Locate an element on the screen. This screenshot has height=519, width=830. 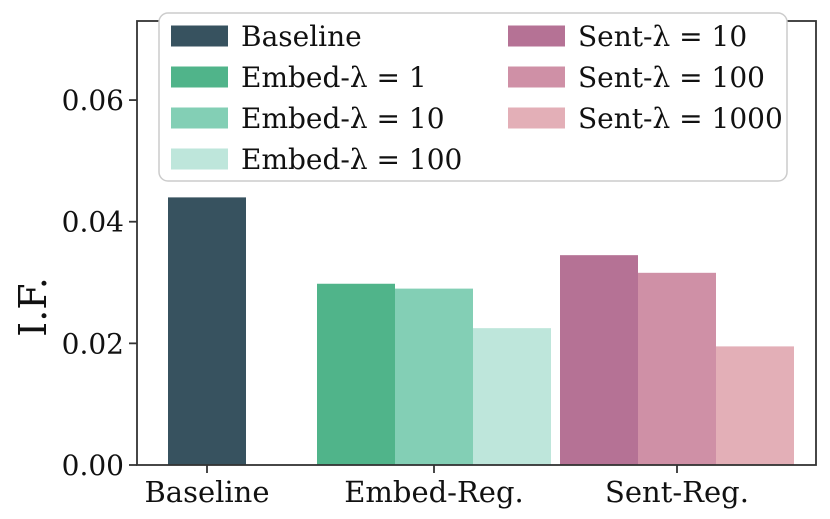
legend-label: Embed-λ = 10 is located at coordinates (343, 118).